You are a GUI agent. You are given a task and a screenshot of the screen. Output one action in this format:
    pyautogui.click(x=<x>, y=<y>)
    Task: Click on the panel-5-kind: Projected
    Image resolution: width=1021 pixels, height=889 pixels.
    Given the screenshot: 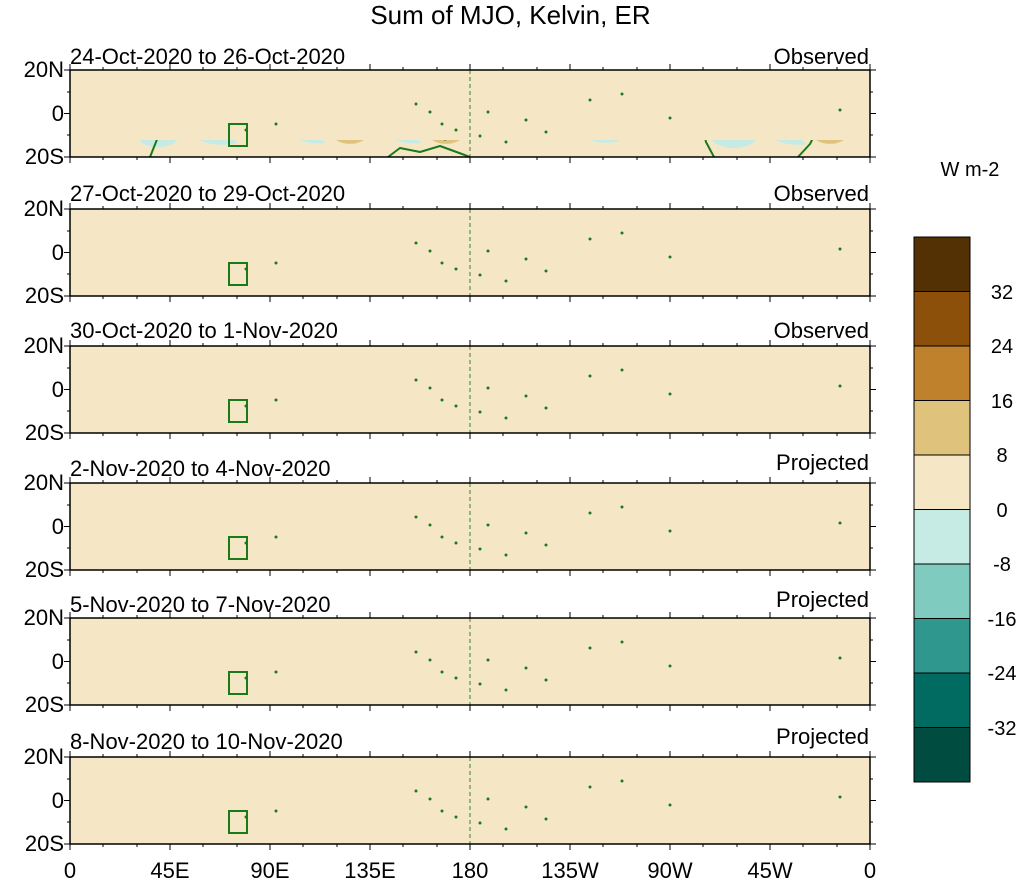 What is the action you would take?
    pyautogui.click(x=822, y=599)
    